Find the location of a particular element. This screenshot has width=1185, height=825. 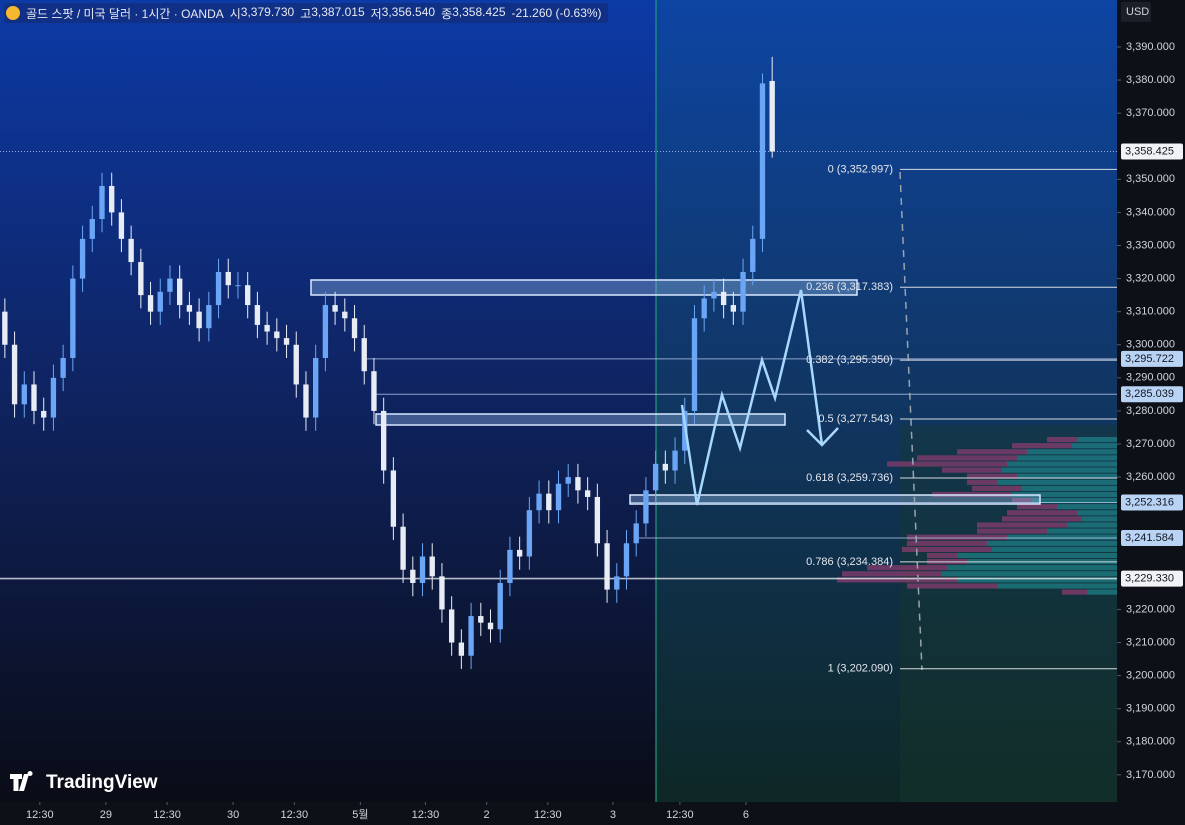

projection-arrowhead is located at coordinates (822, 437).